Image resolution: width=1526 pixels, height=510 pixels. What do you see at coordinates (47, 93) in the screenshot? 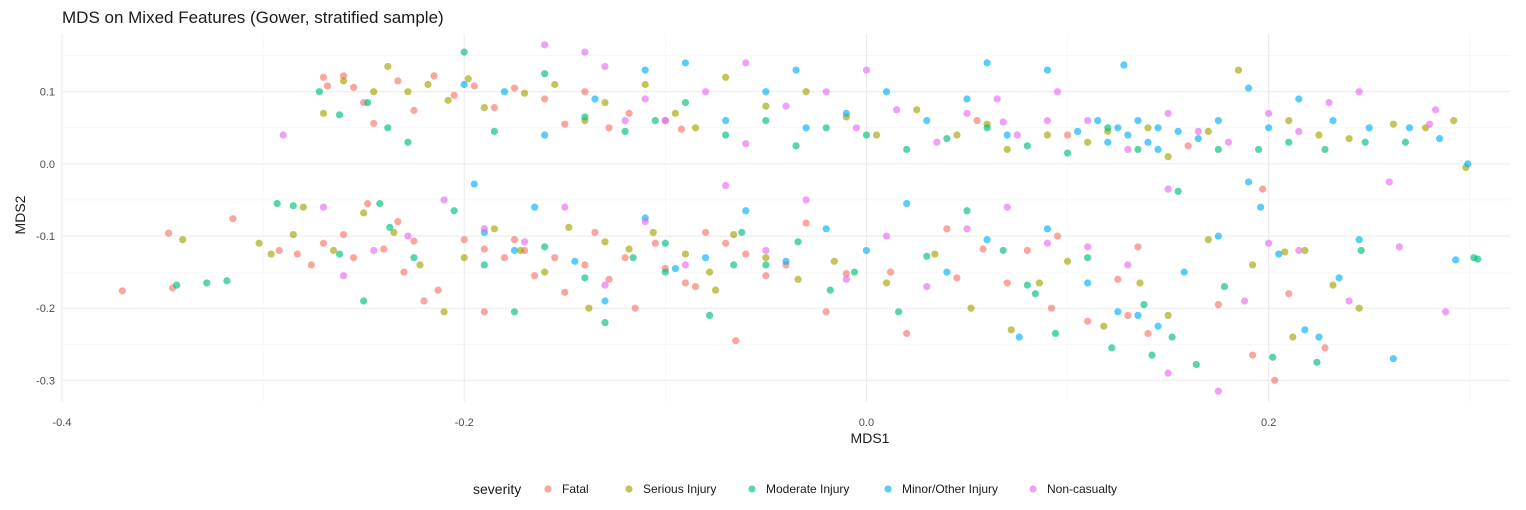
I see `y-tick-label: 0.1` at bounding box center [47, 93].